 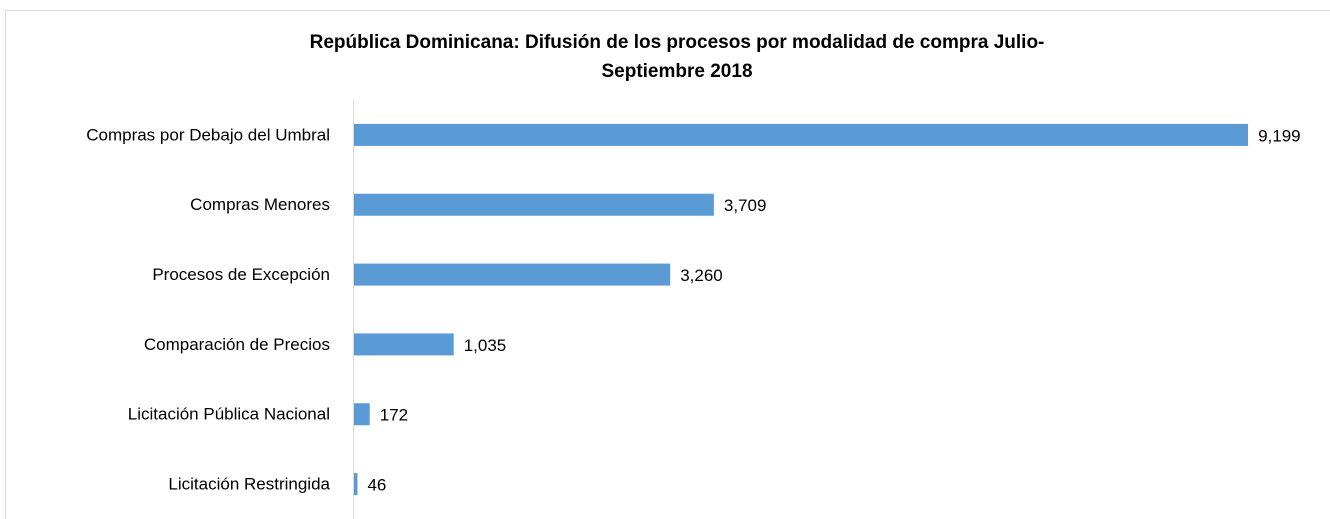 What do you see at coordinates (676, 71) in the screenshot?
I see `chart-title: Septiembre 2018` at bounding box center [676, 71].